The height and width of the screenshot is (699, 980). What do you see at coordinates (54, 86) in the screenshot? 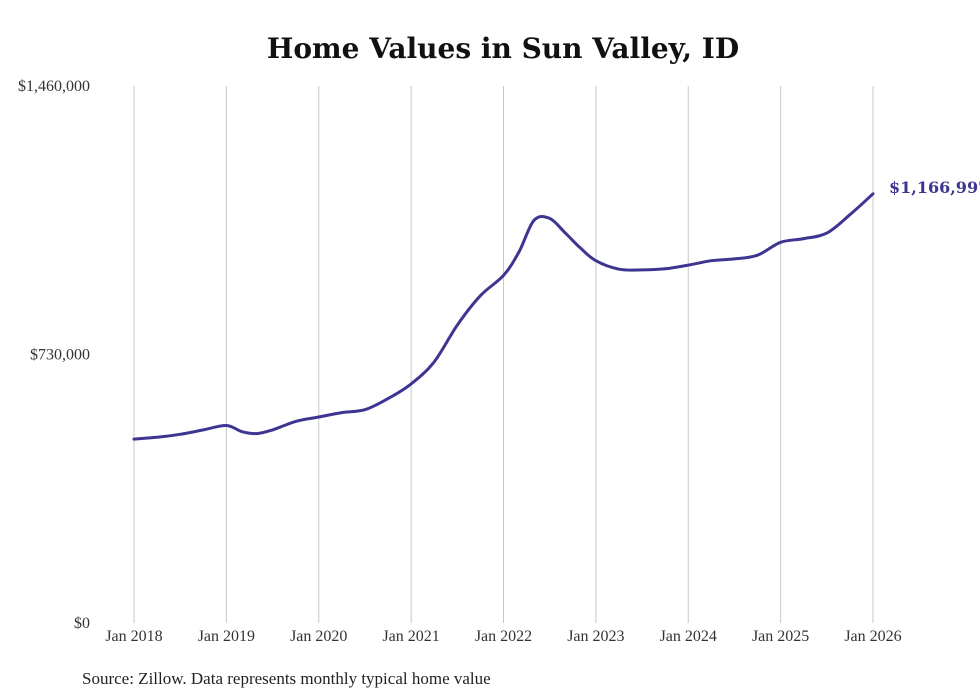
I see `y-tick-label: $1,460,000` at bounding box center [54, 86].